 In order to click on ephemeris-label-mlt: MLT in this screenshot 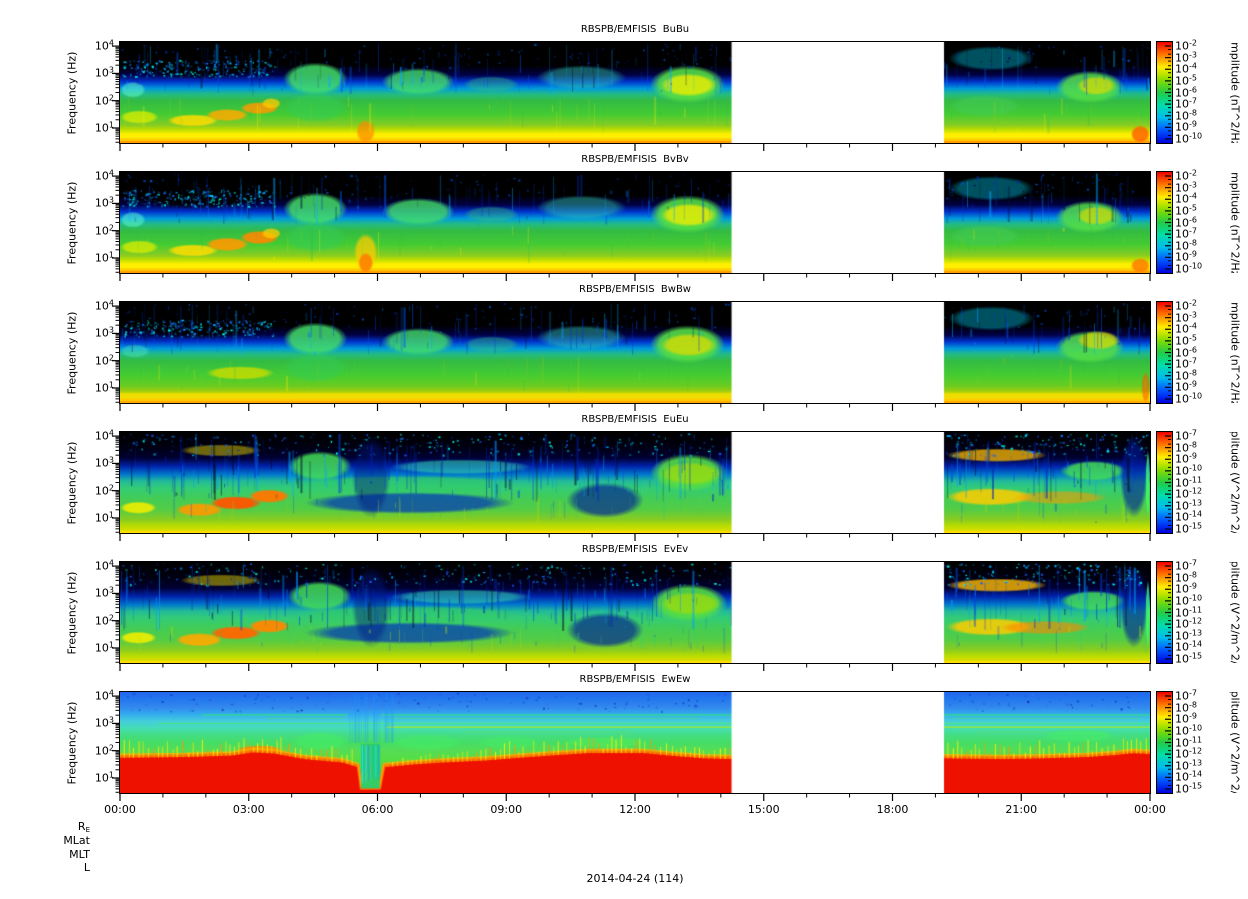, I will do `click(79, 854)`.